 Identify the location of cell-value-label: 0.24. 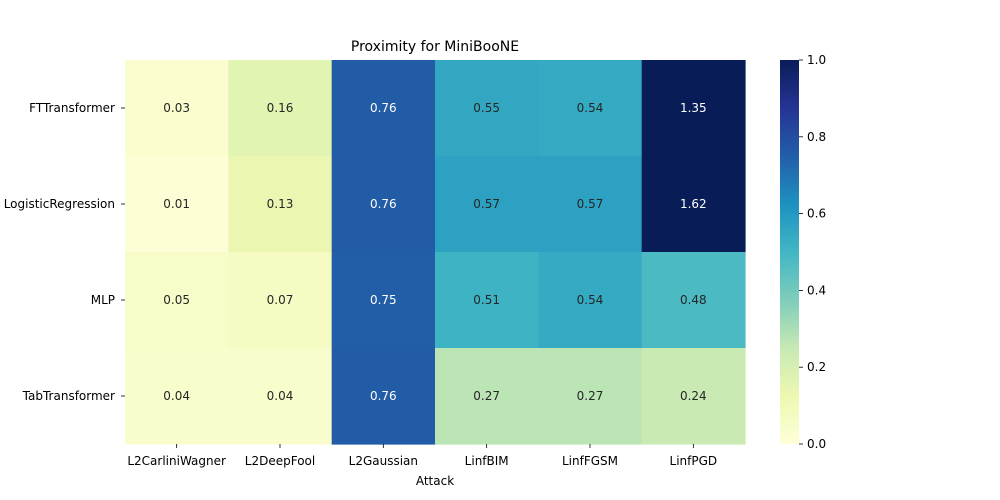
(693, 396).